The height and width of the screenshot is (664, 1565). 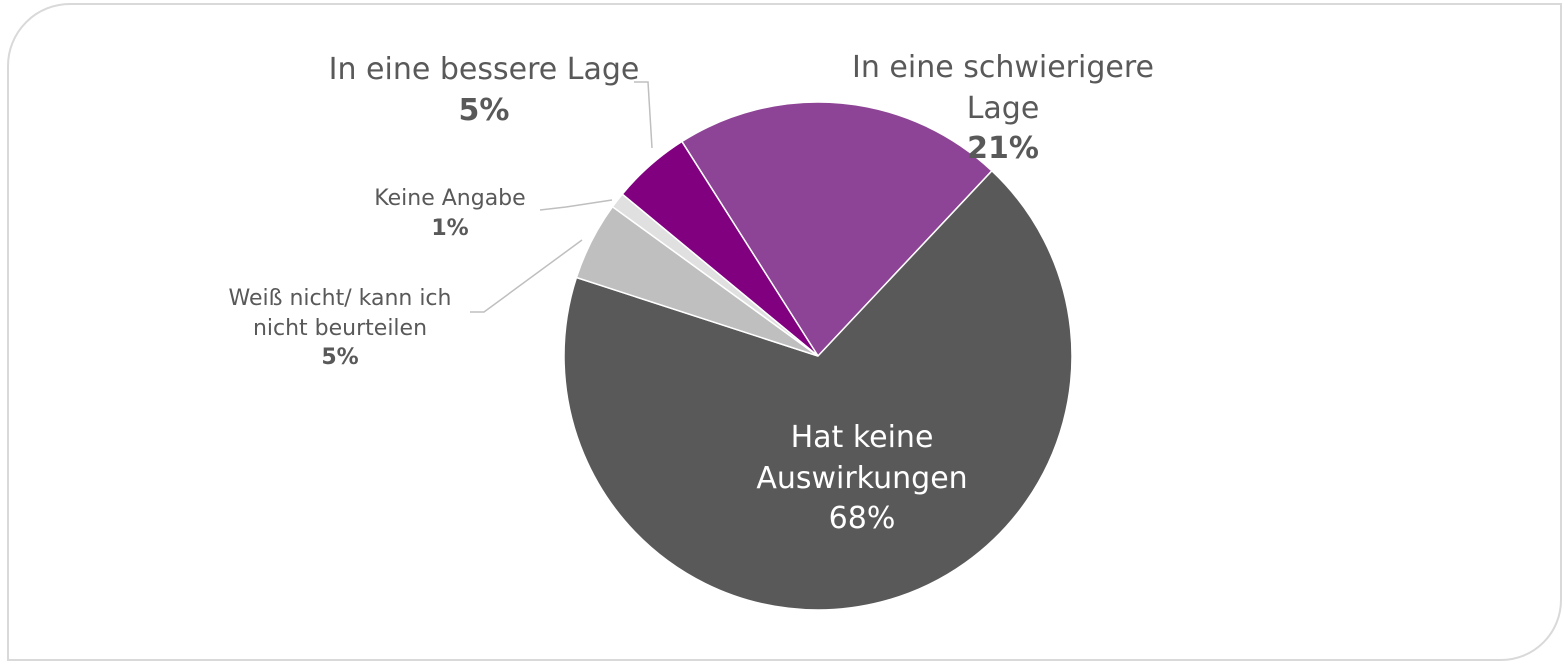 I want to click on slice-label: Weiß nicht/ kann ich nicht beurteilen 5%, so click(x=340, y=328).